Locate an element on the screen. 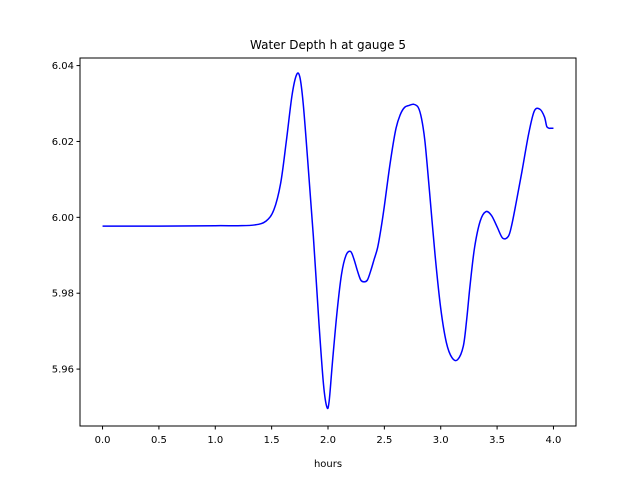 The width and height of the screenshot is (640, 480). x-tick-label: 3.0 is located at coordinates (441, 440).